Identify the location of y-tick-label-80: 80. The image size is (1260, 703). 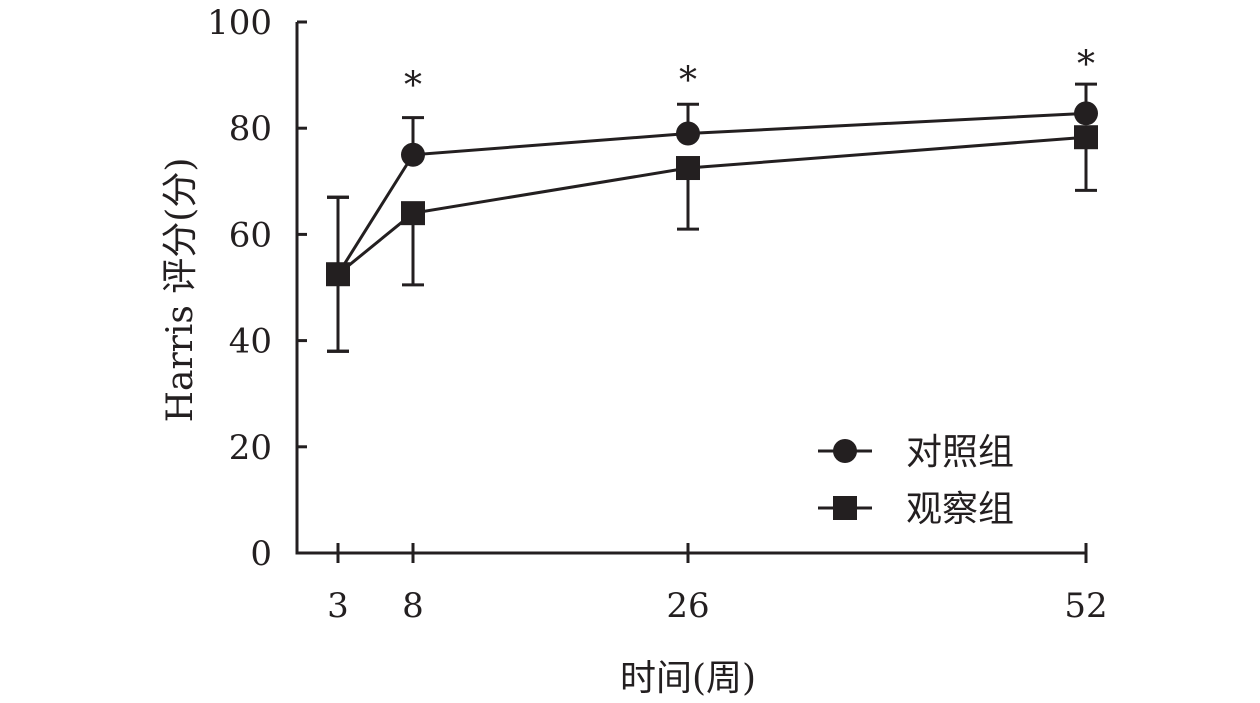
(250, 129).